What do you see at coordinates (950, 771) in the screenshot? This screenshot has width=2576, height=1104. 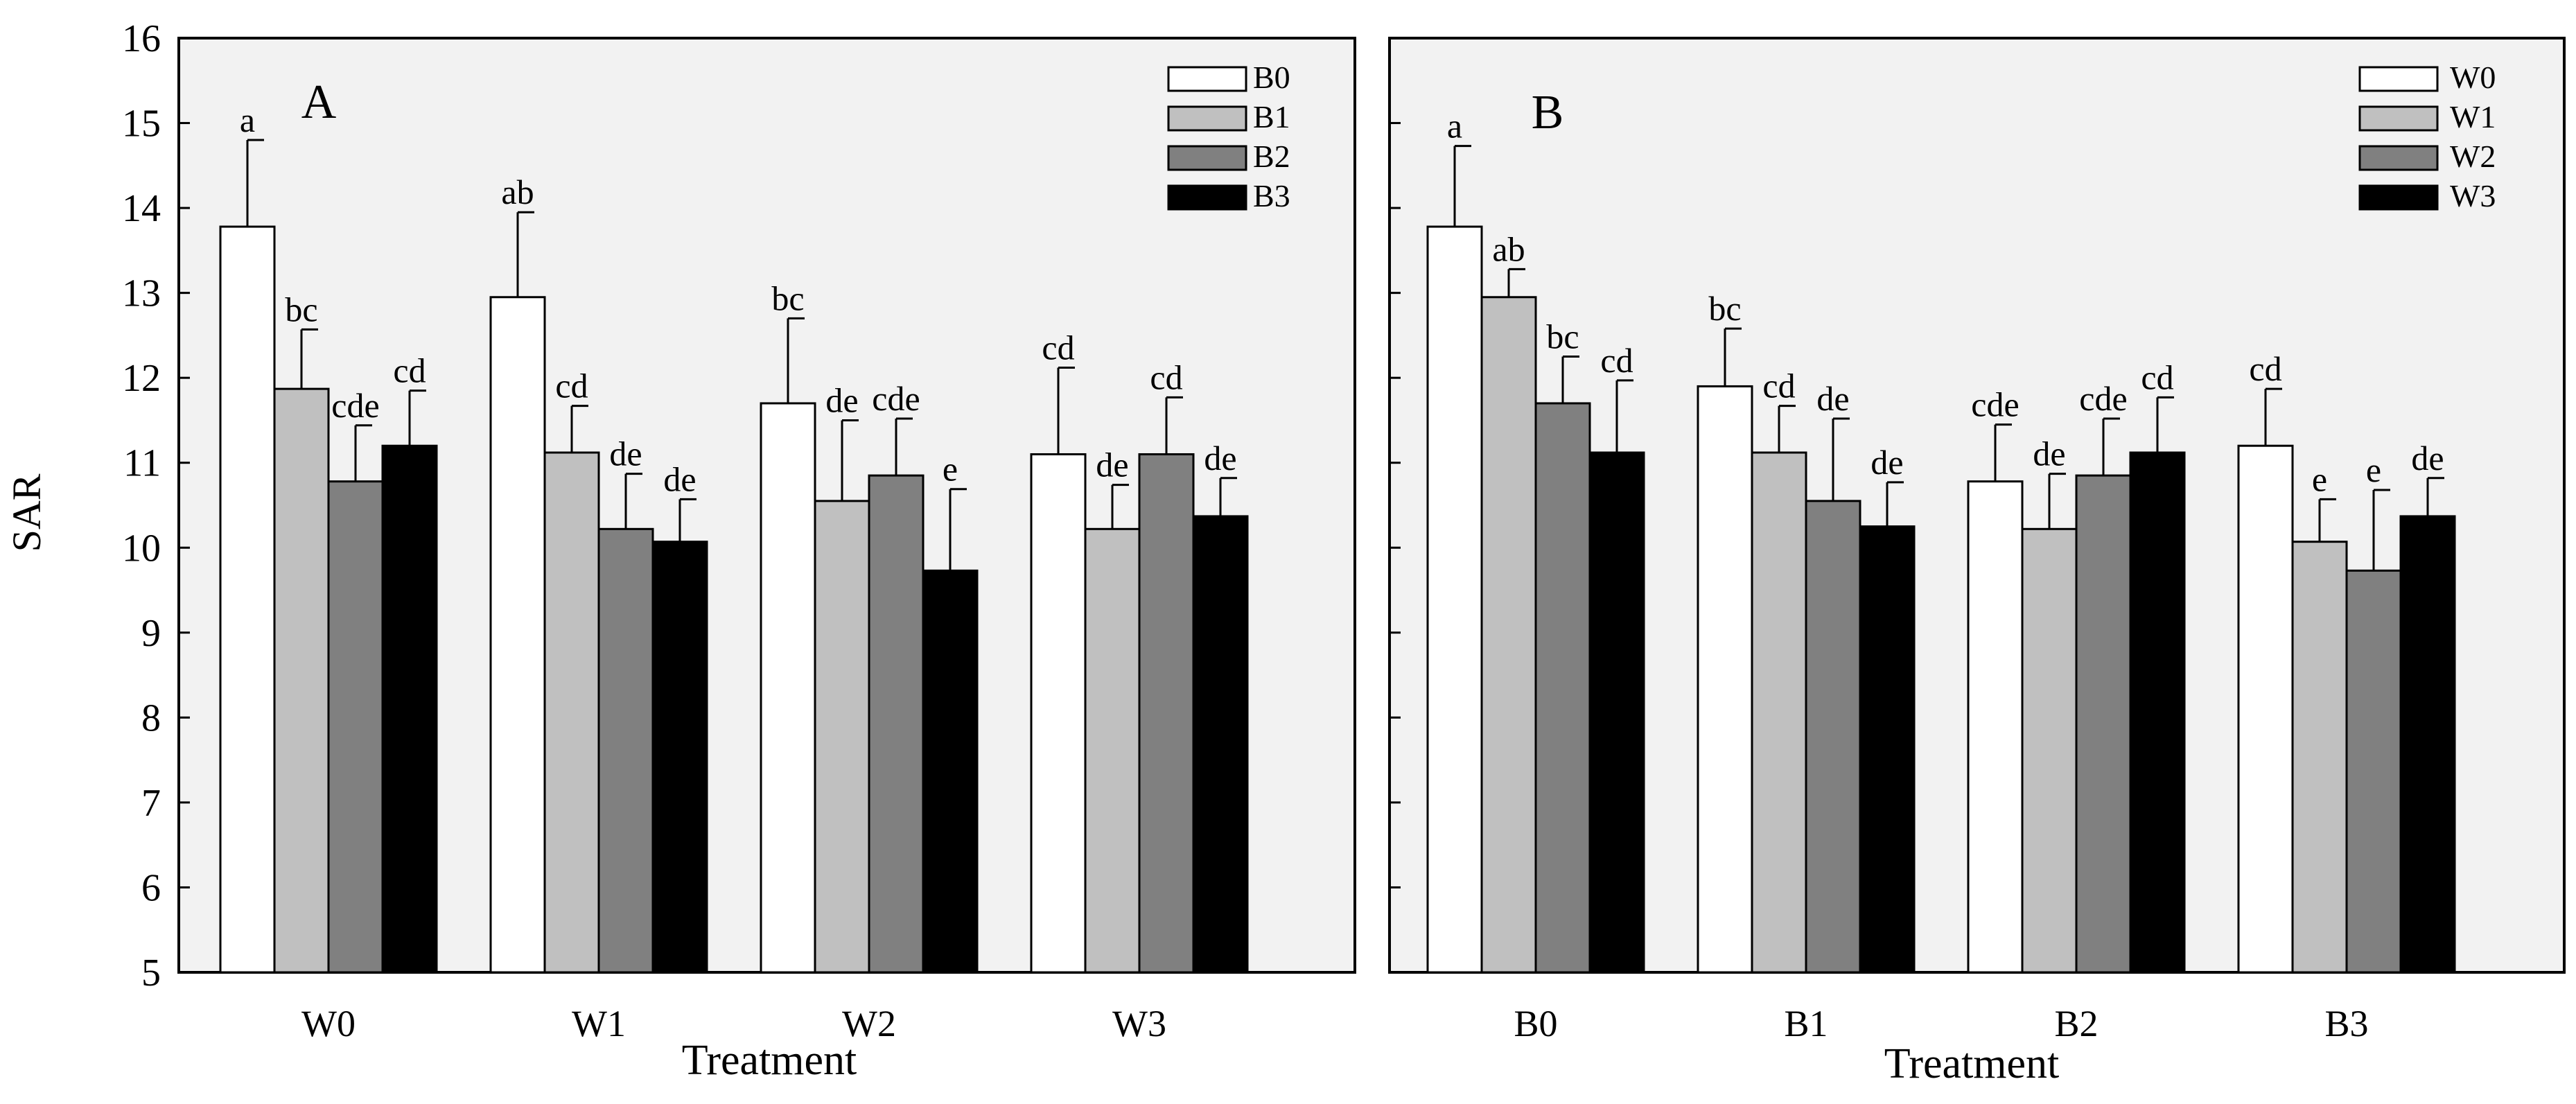 I see `bar-w2-b3` at bounding box center [950, 771].